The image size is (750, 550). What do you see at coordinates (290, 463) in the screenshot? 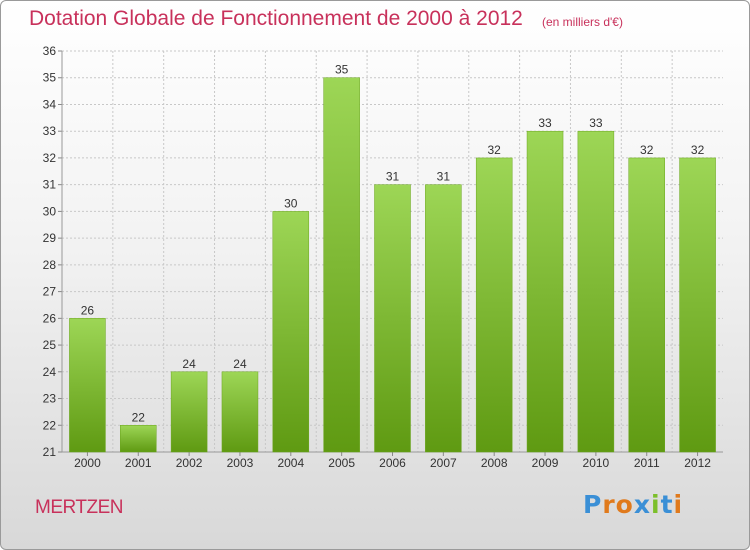
I see `x-tick-label: 2004` at bounding box center [290, 463].